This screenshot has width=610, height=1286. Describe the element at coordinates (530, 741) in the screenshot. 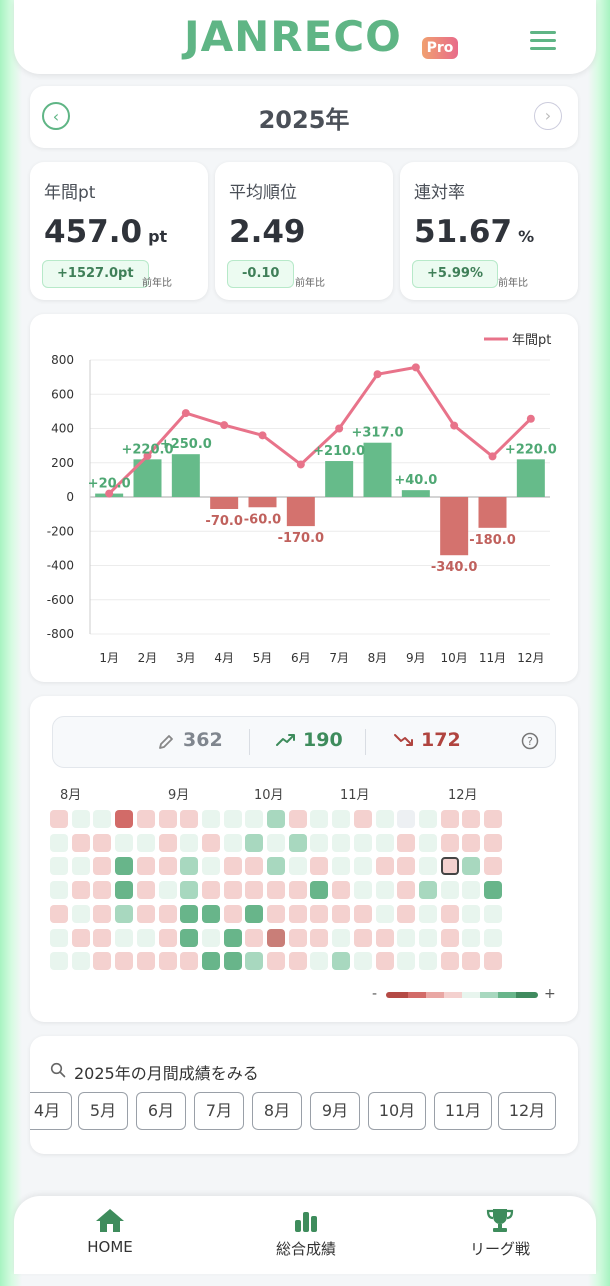

I see `help-icon: ?` at that location.